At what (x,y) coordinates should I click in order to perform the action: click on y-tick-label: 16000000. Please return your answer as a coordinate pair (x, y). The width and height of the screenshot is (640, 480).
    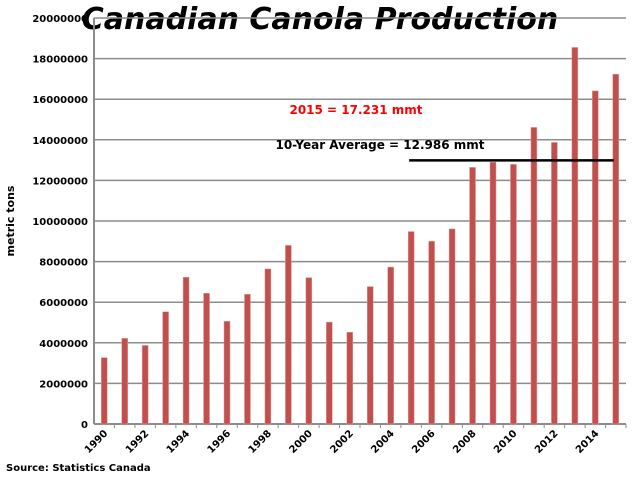
    Looking at the image, I should click on (60, 100).